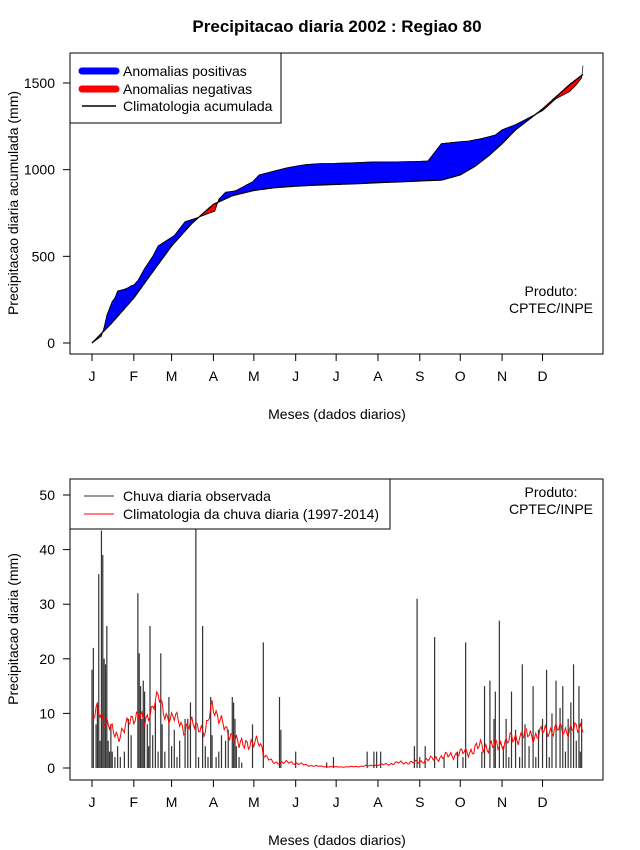  What do you see at coordinates (47, 495) in the screenshot?
I see `y-tick-label: 50` at bounding box center [47, 495].